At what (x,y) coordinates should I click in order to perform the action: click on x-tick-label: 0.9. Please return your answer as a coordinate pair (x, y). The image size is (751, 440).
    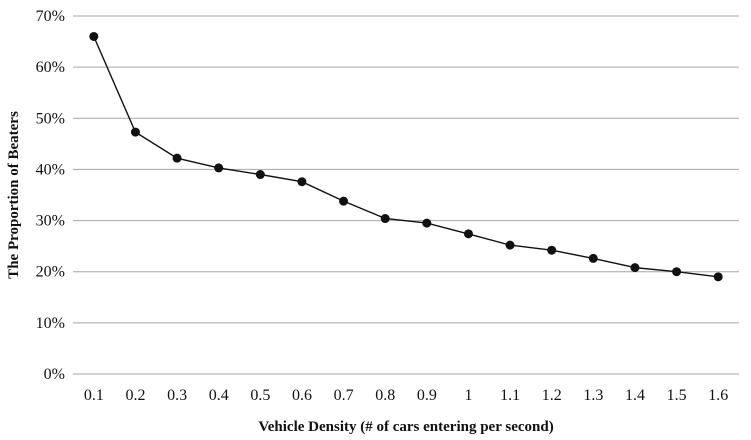
    Looking at the image, I should click on (427, 395).